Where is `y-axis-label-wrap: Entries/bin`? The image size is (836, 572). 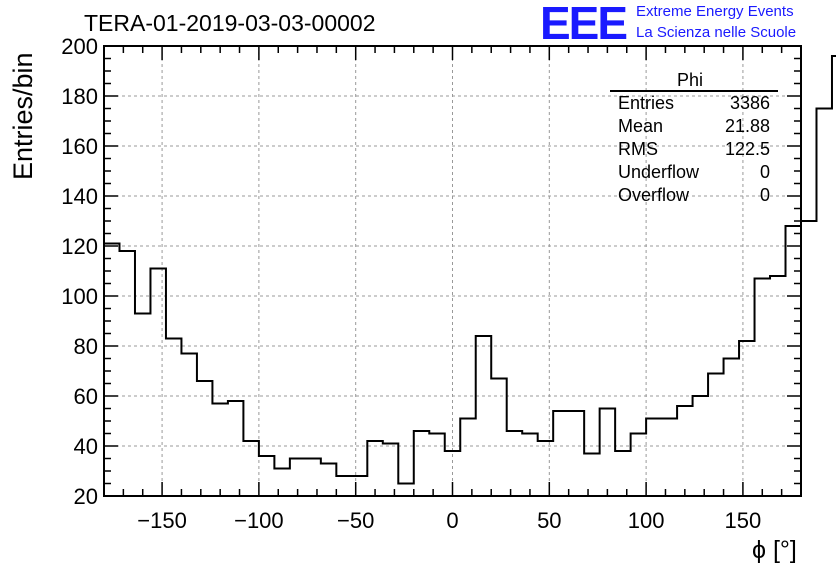
y-axis-label-wrap: Entries/bin is located at coordinates (24, 121).